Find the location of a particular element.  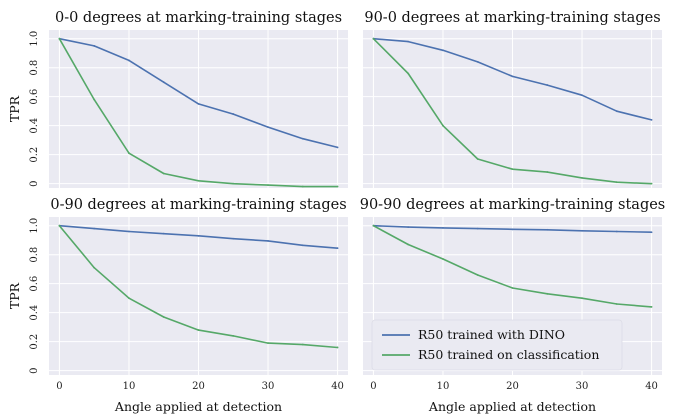

x-tick-label: 10 is located at coordinates (129, 386).